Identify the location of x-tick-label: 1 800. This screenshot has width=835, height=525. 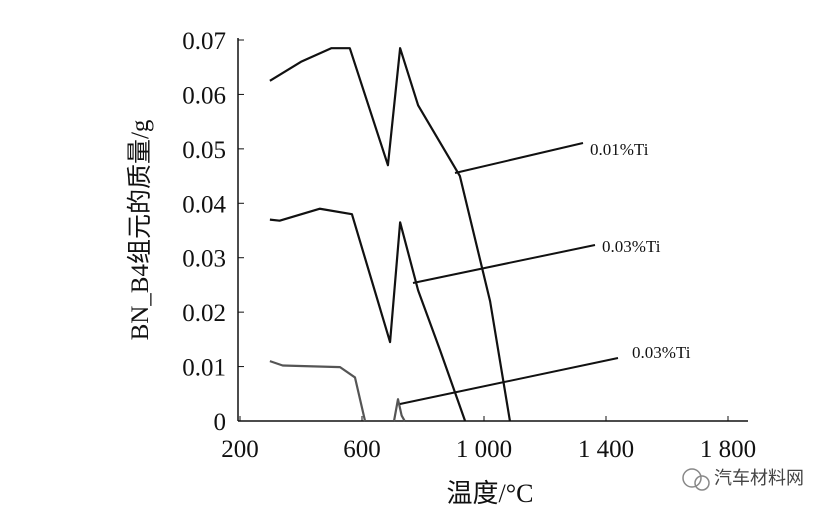
(728, 449).